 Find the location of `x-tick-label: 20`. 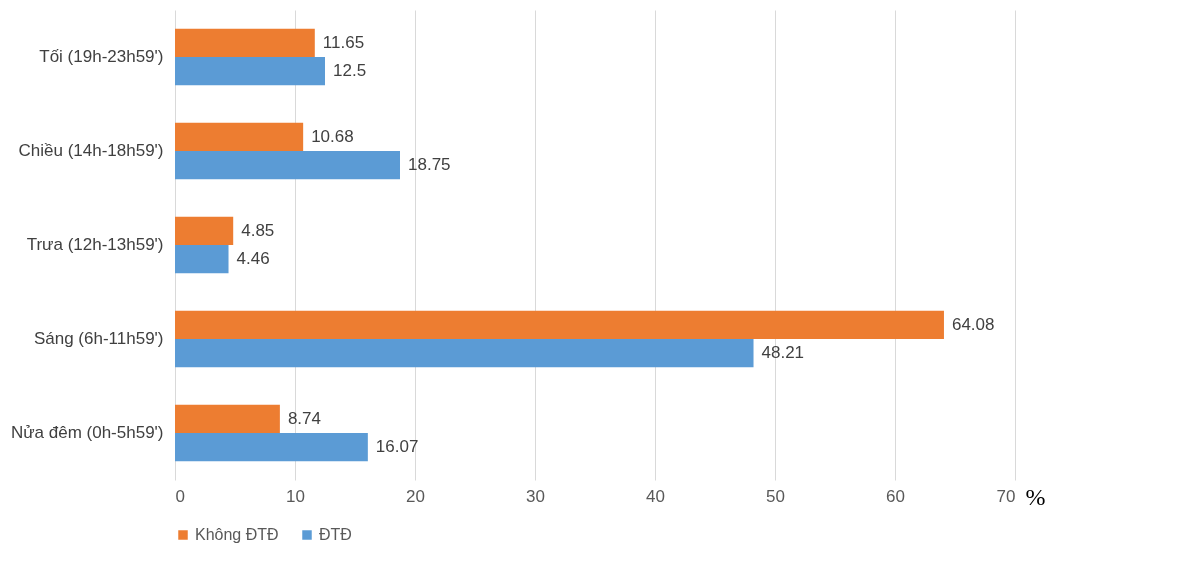

x-tick-label: 20 is located at coordinates (415, 496).